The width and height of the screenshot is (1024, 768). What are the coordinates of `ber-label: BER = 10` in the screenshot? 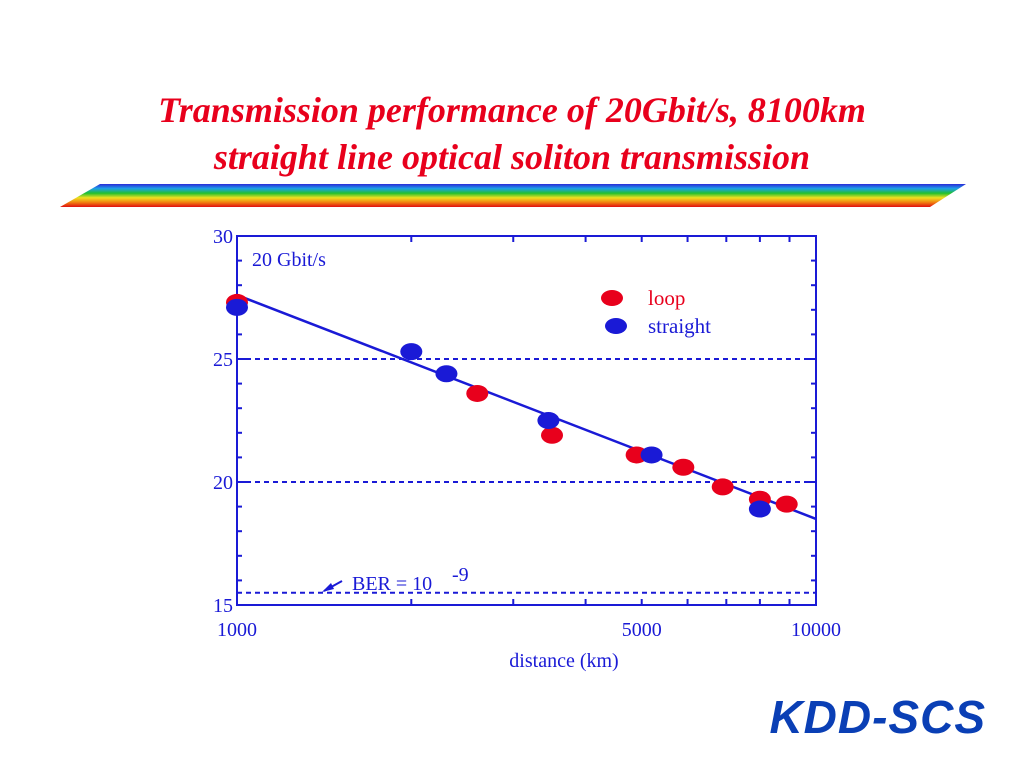 It's located at (392, 584).